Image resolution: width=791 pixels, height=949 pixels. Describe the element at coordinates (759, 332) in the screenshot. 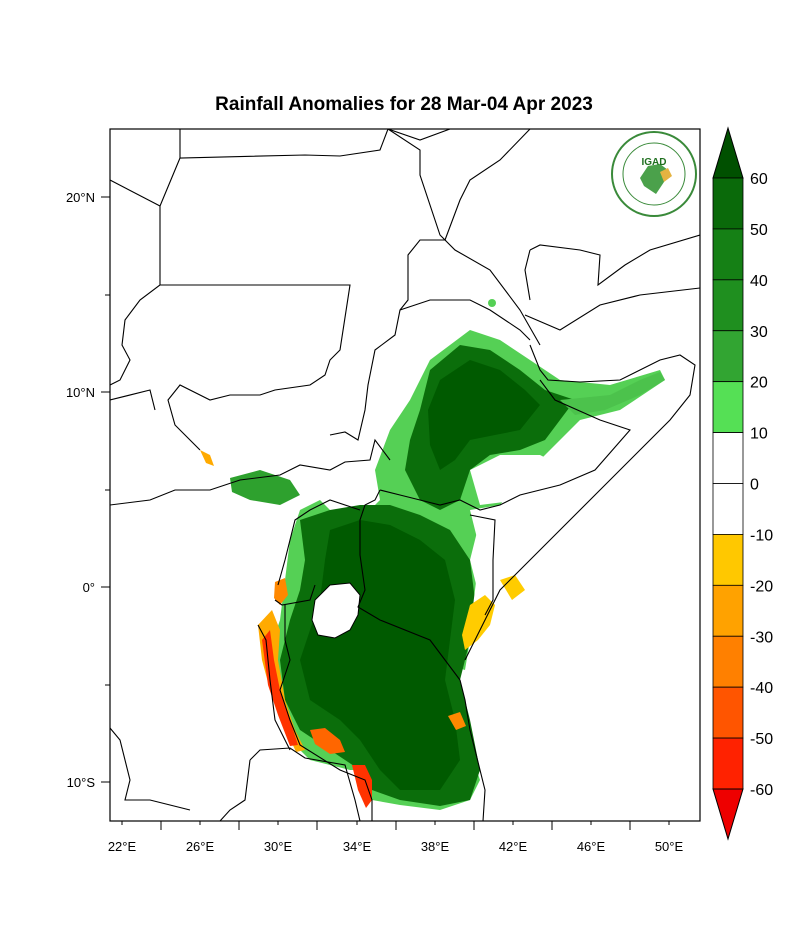

I see `colorbar-label: 30` at that location.